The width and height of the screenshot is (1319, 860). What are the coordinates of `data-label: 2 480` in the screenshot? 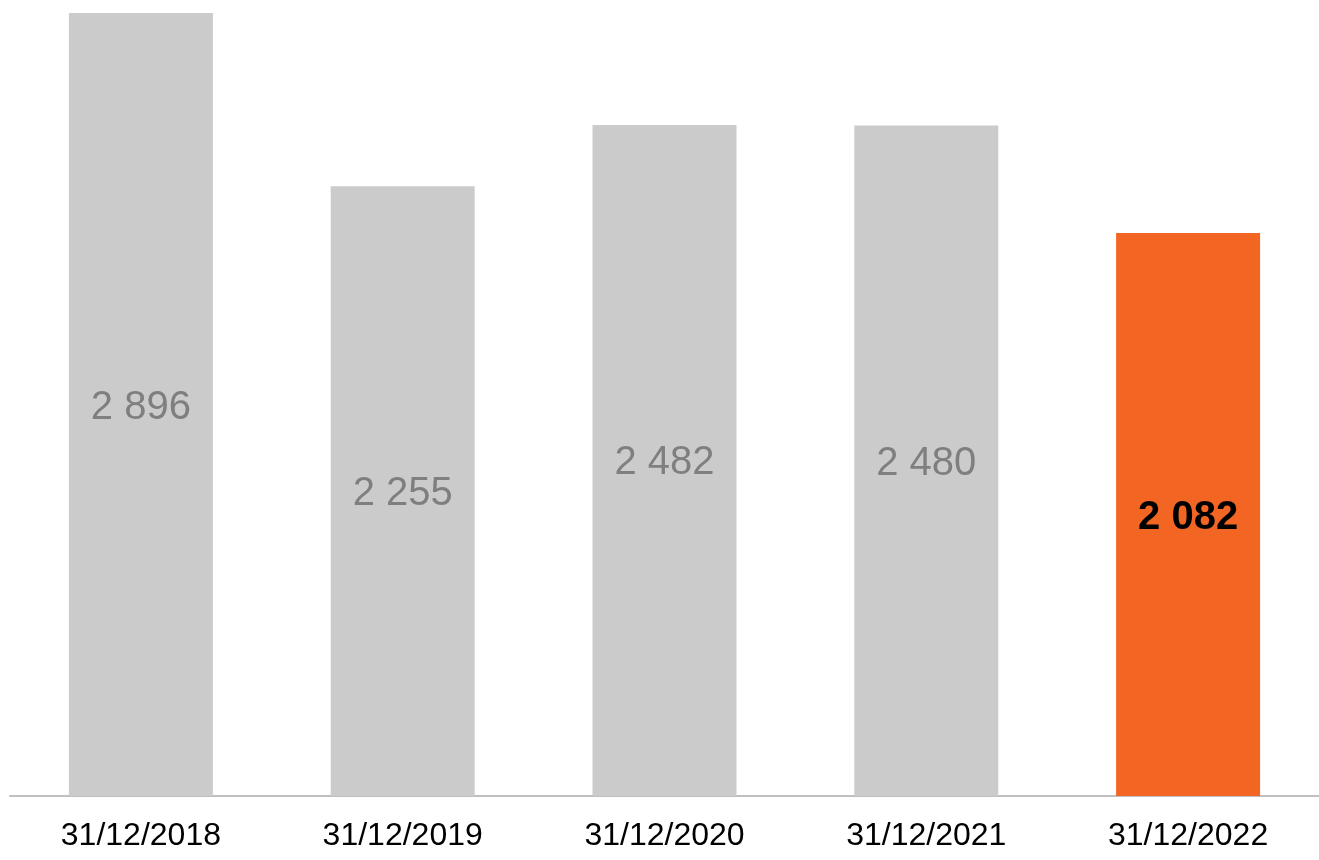 It's located at (926, 460).